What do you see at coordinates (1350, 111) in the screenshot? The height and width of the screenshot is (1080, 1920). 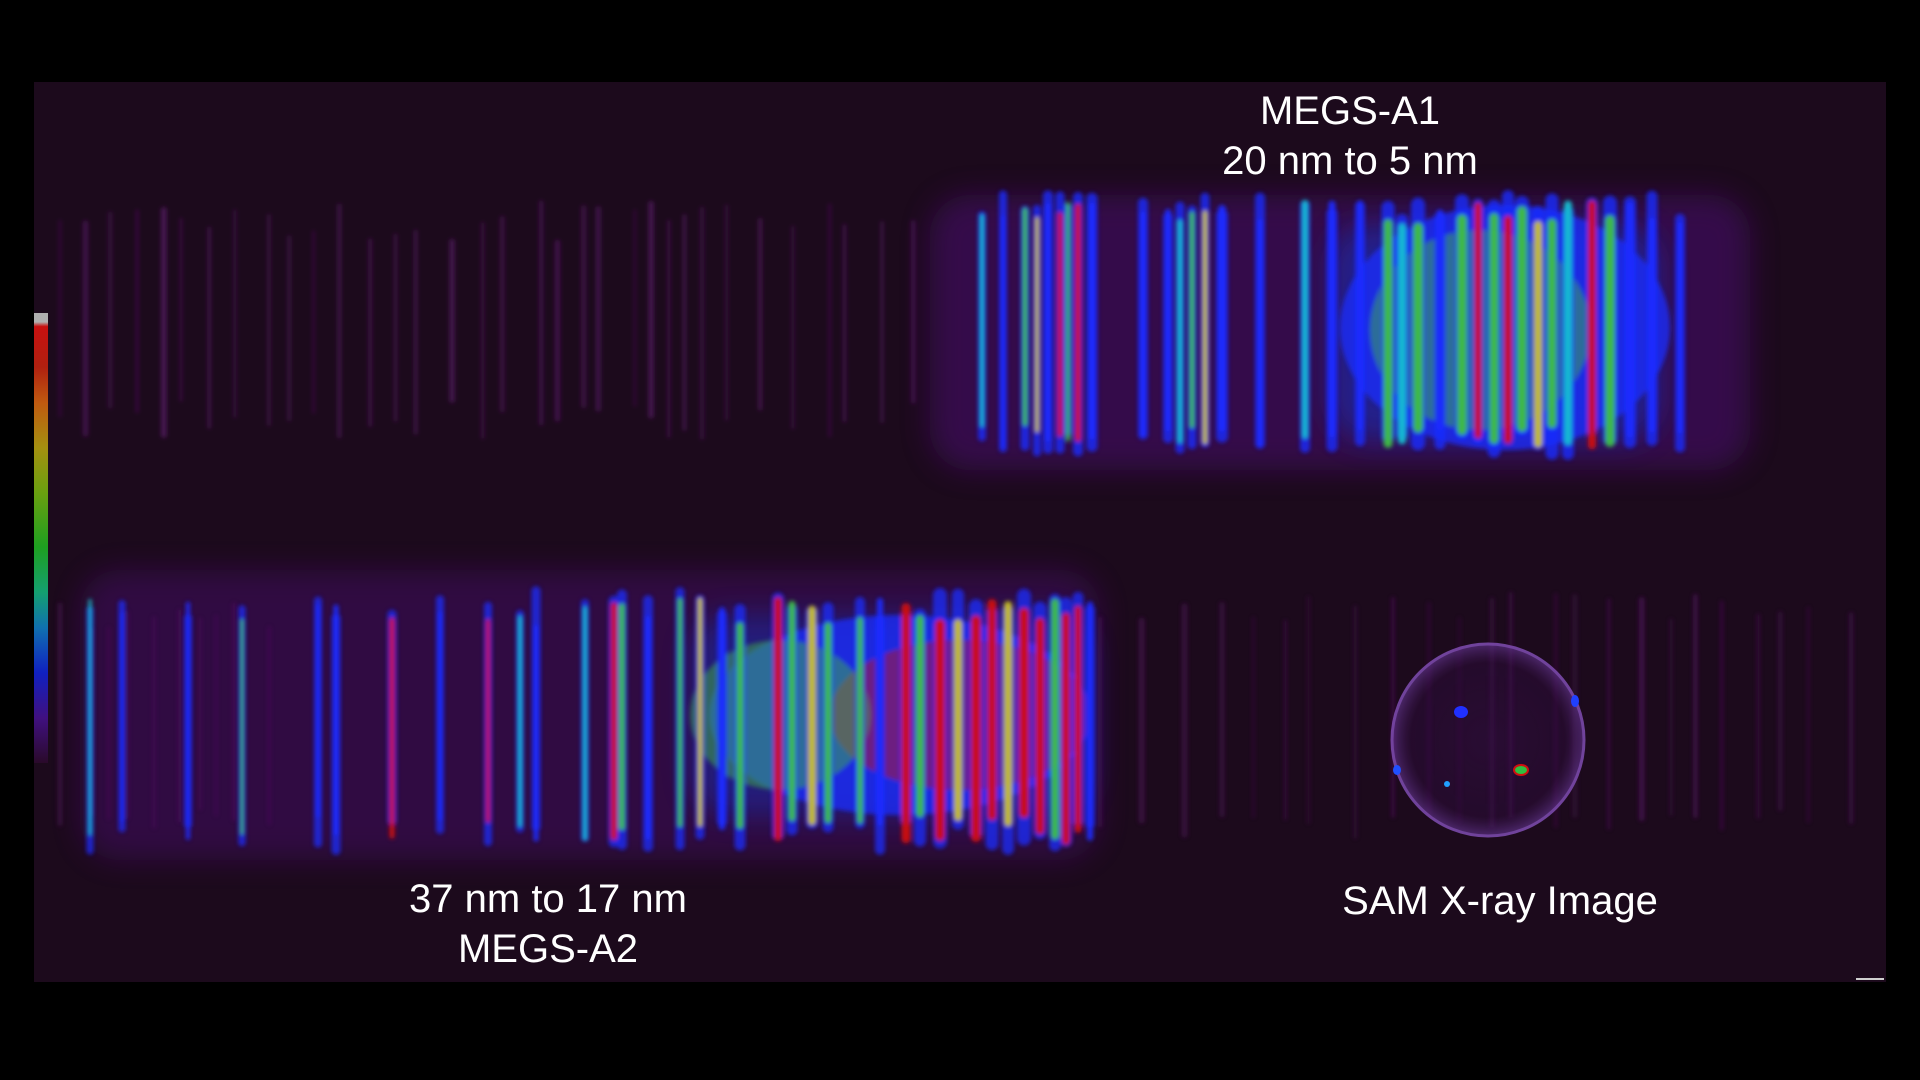 I see `megs-a1-name: MEGS-A1` at bounding box center [1350, 111].